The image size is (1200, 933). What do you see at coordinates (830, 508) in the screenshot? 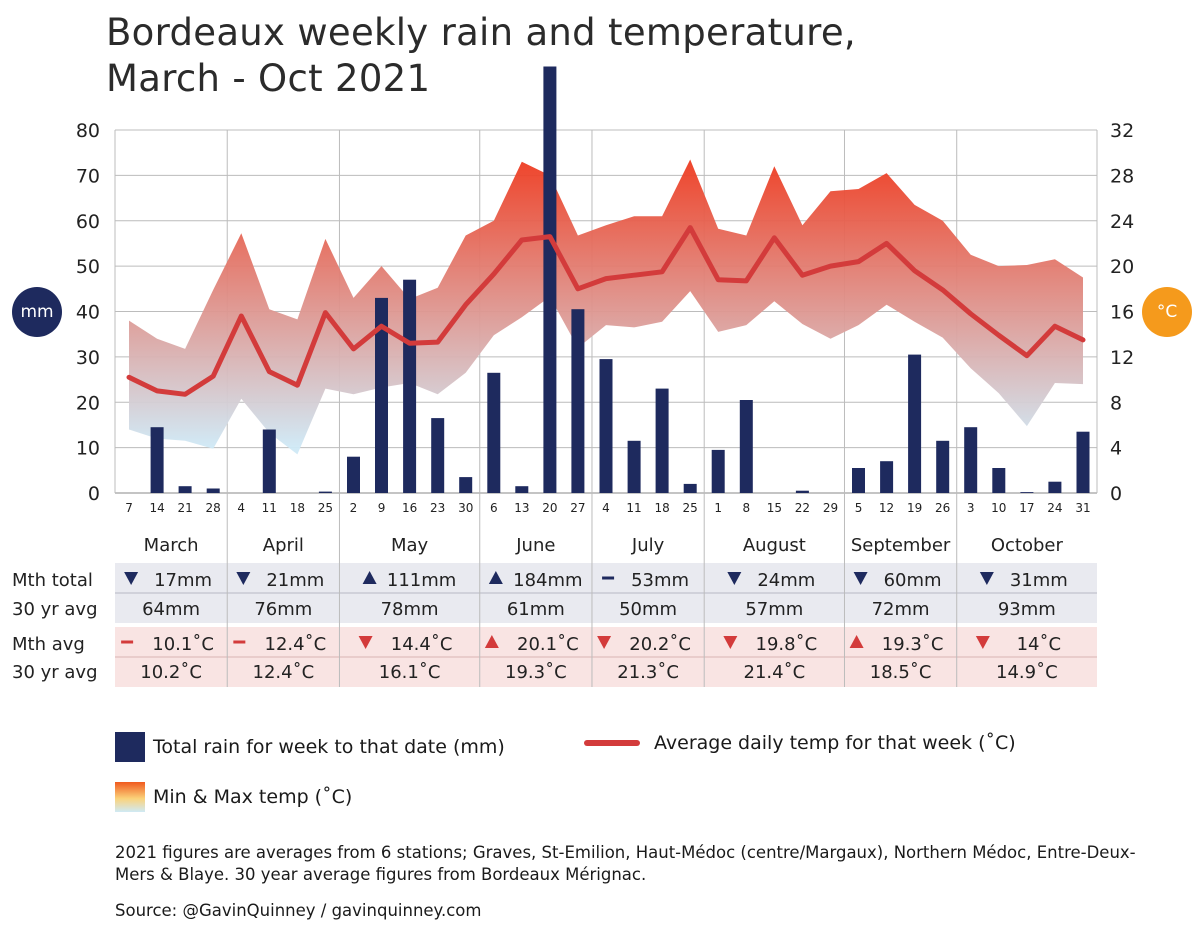
I see `x-tick-label: 29` at bounding box center [830, 508].